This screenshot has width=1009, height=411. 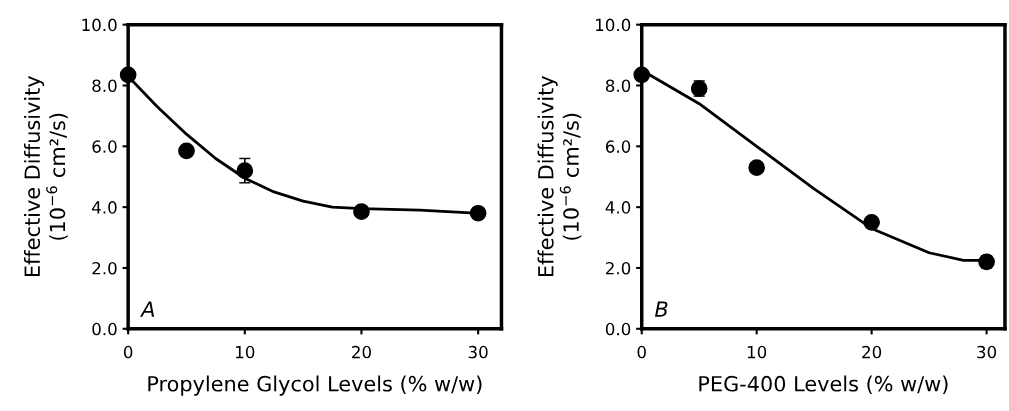 I want to click on x-axis-title: PEG-400 Levels (% w/w), so click(x=823, y=385).